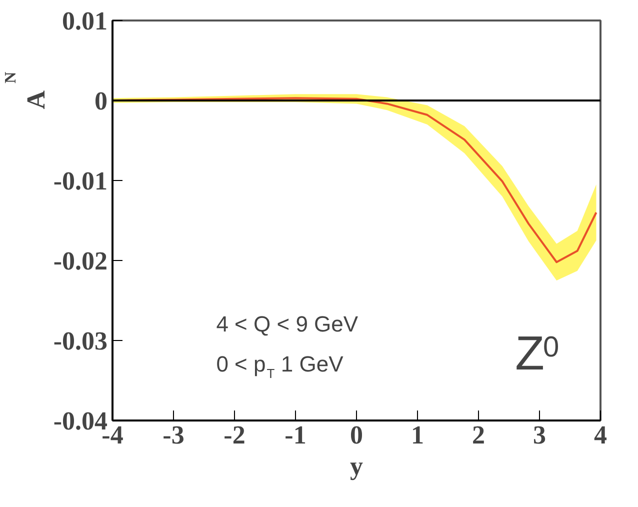 This screenshot has width=638, height=507. Describe the element at coordinates (478, 435) in the screenshot. I see `x-tick-label: 2` at that location.